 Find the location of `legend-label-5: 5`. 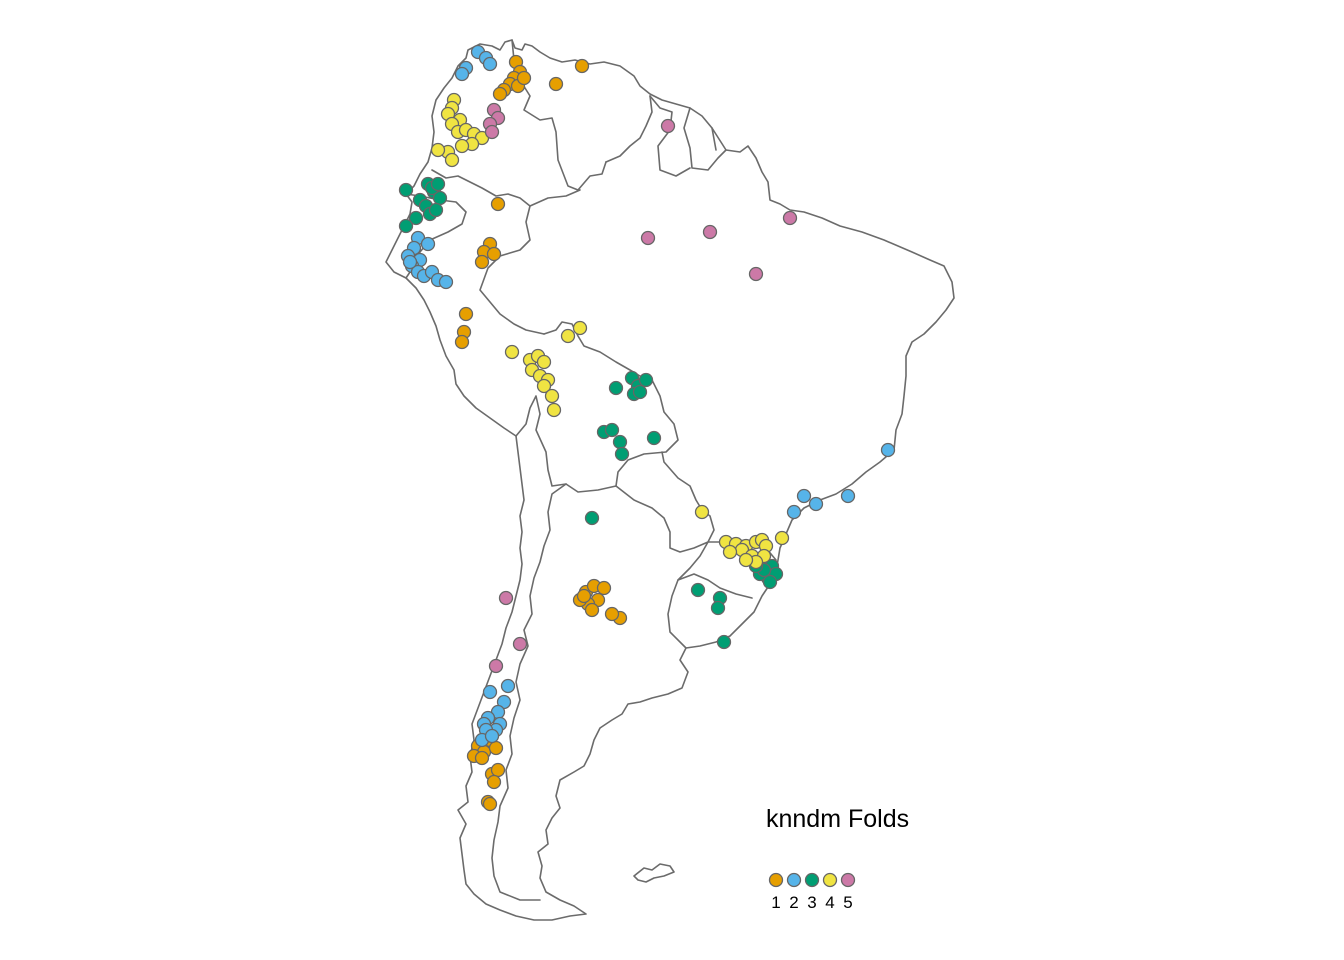

legend-label-5: 5 is located at coordinates (847, 902).